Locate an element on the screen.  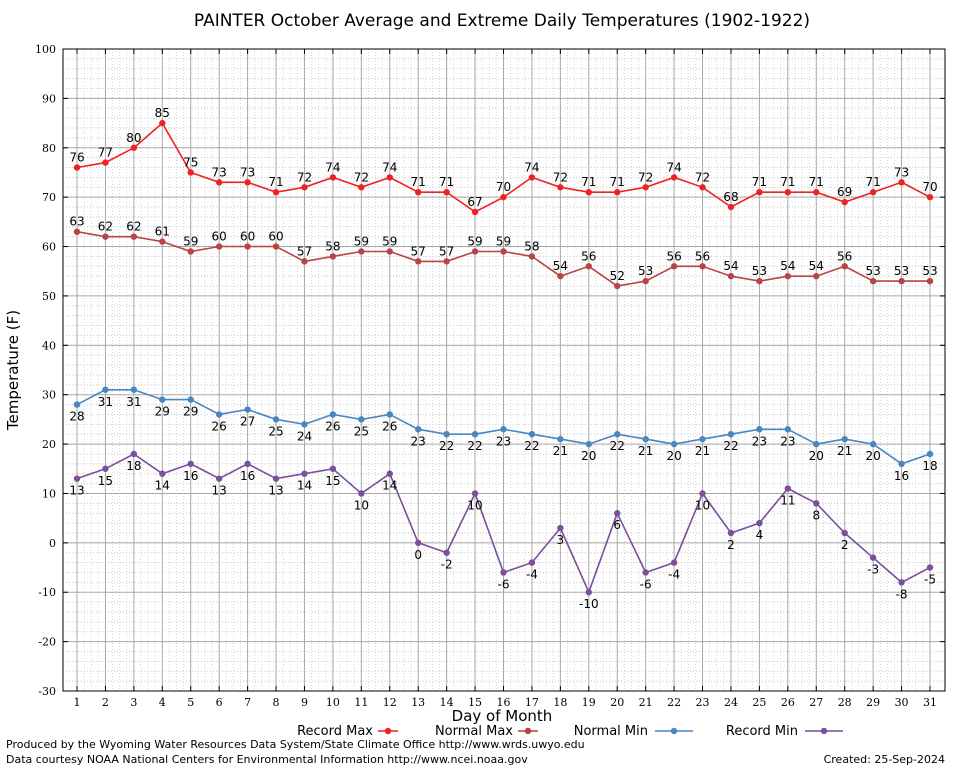
y-tick-label: -10 is located at coordinates (47, 592).